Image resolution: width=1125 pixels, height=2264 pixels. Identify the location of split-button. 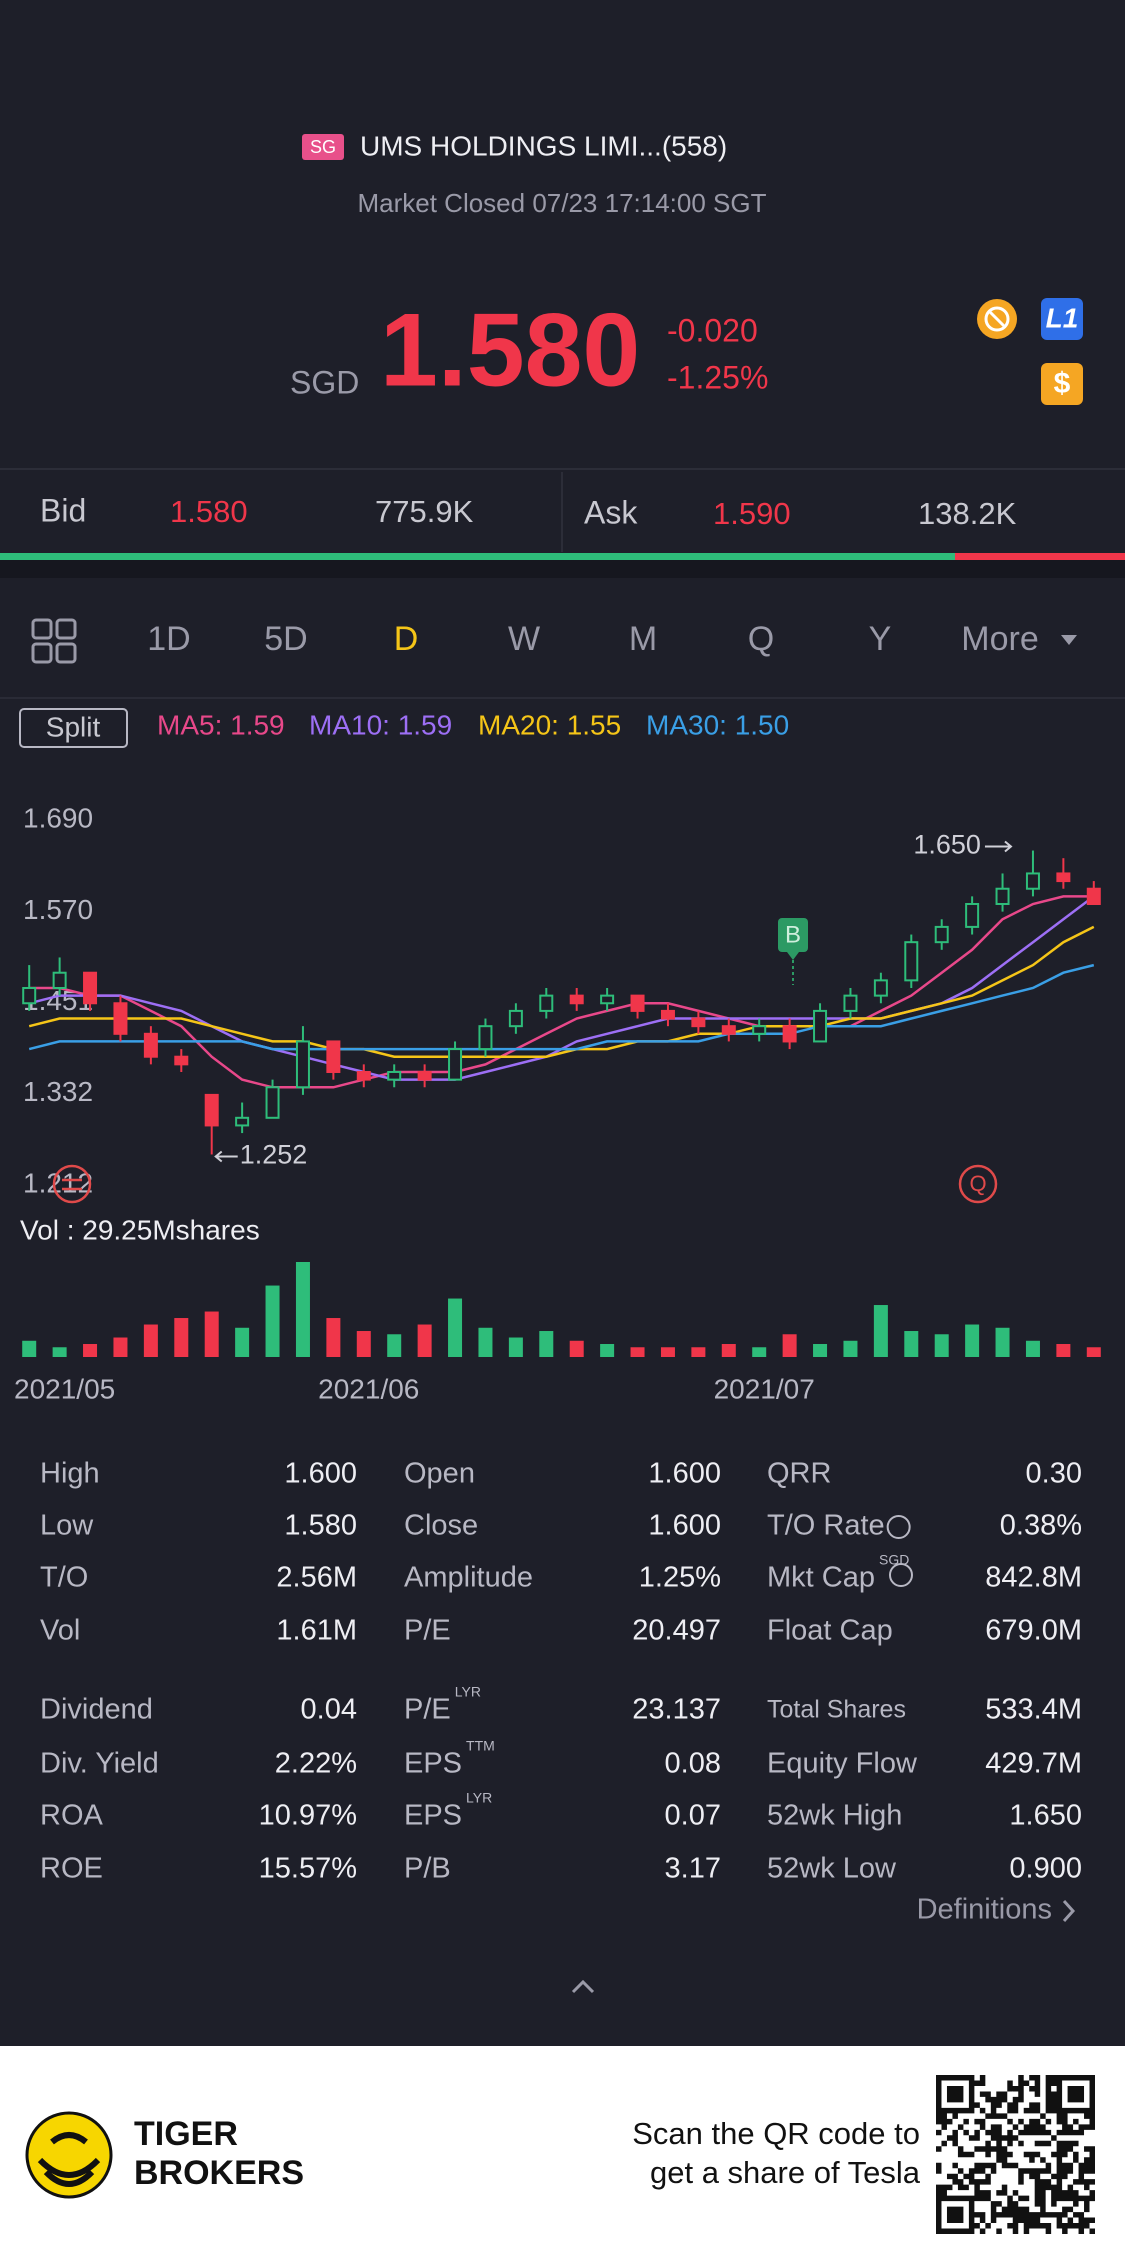
(73, 728).